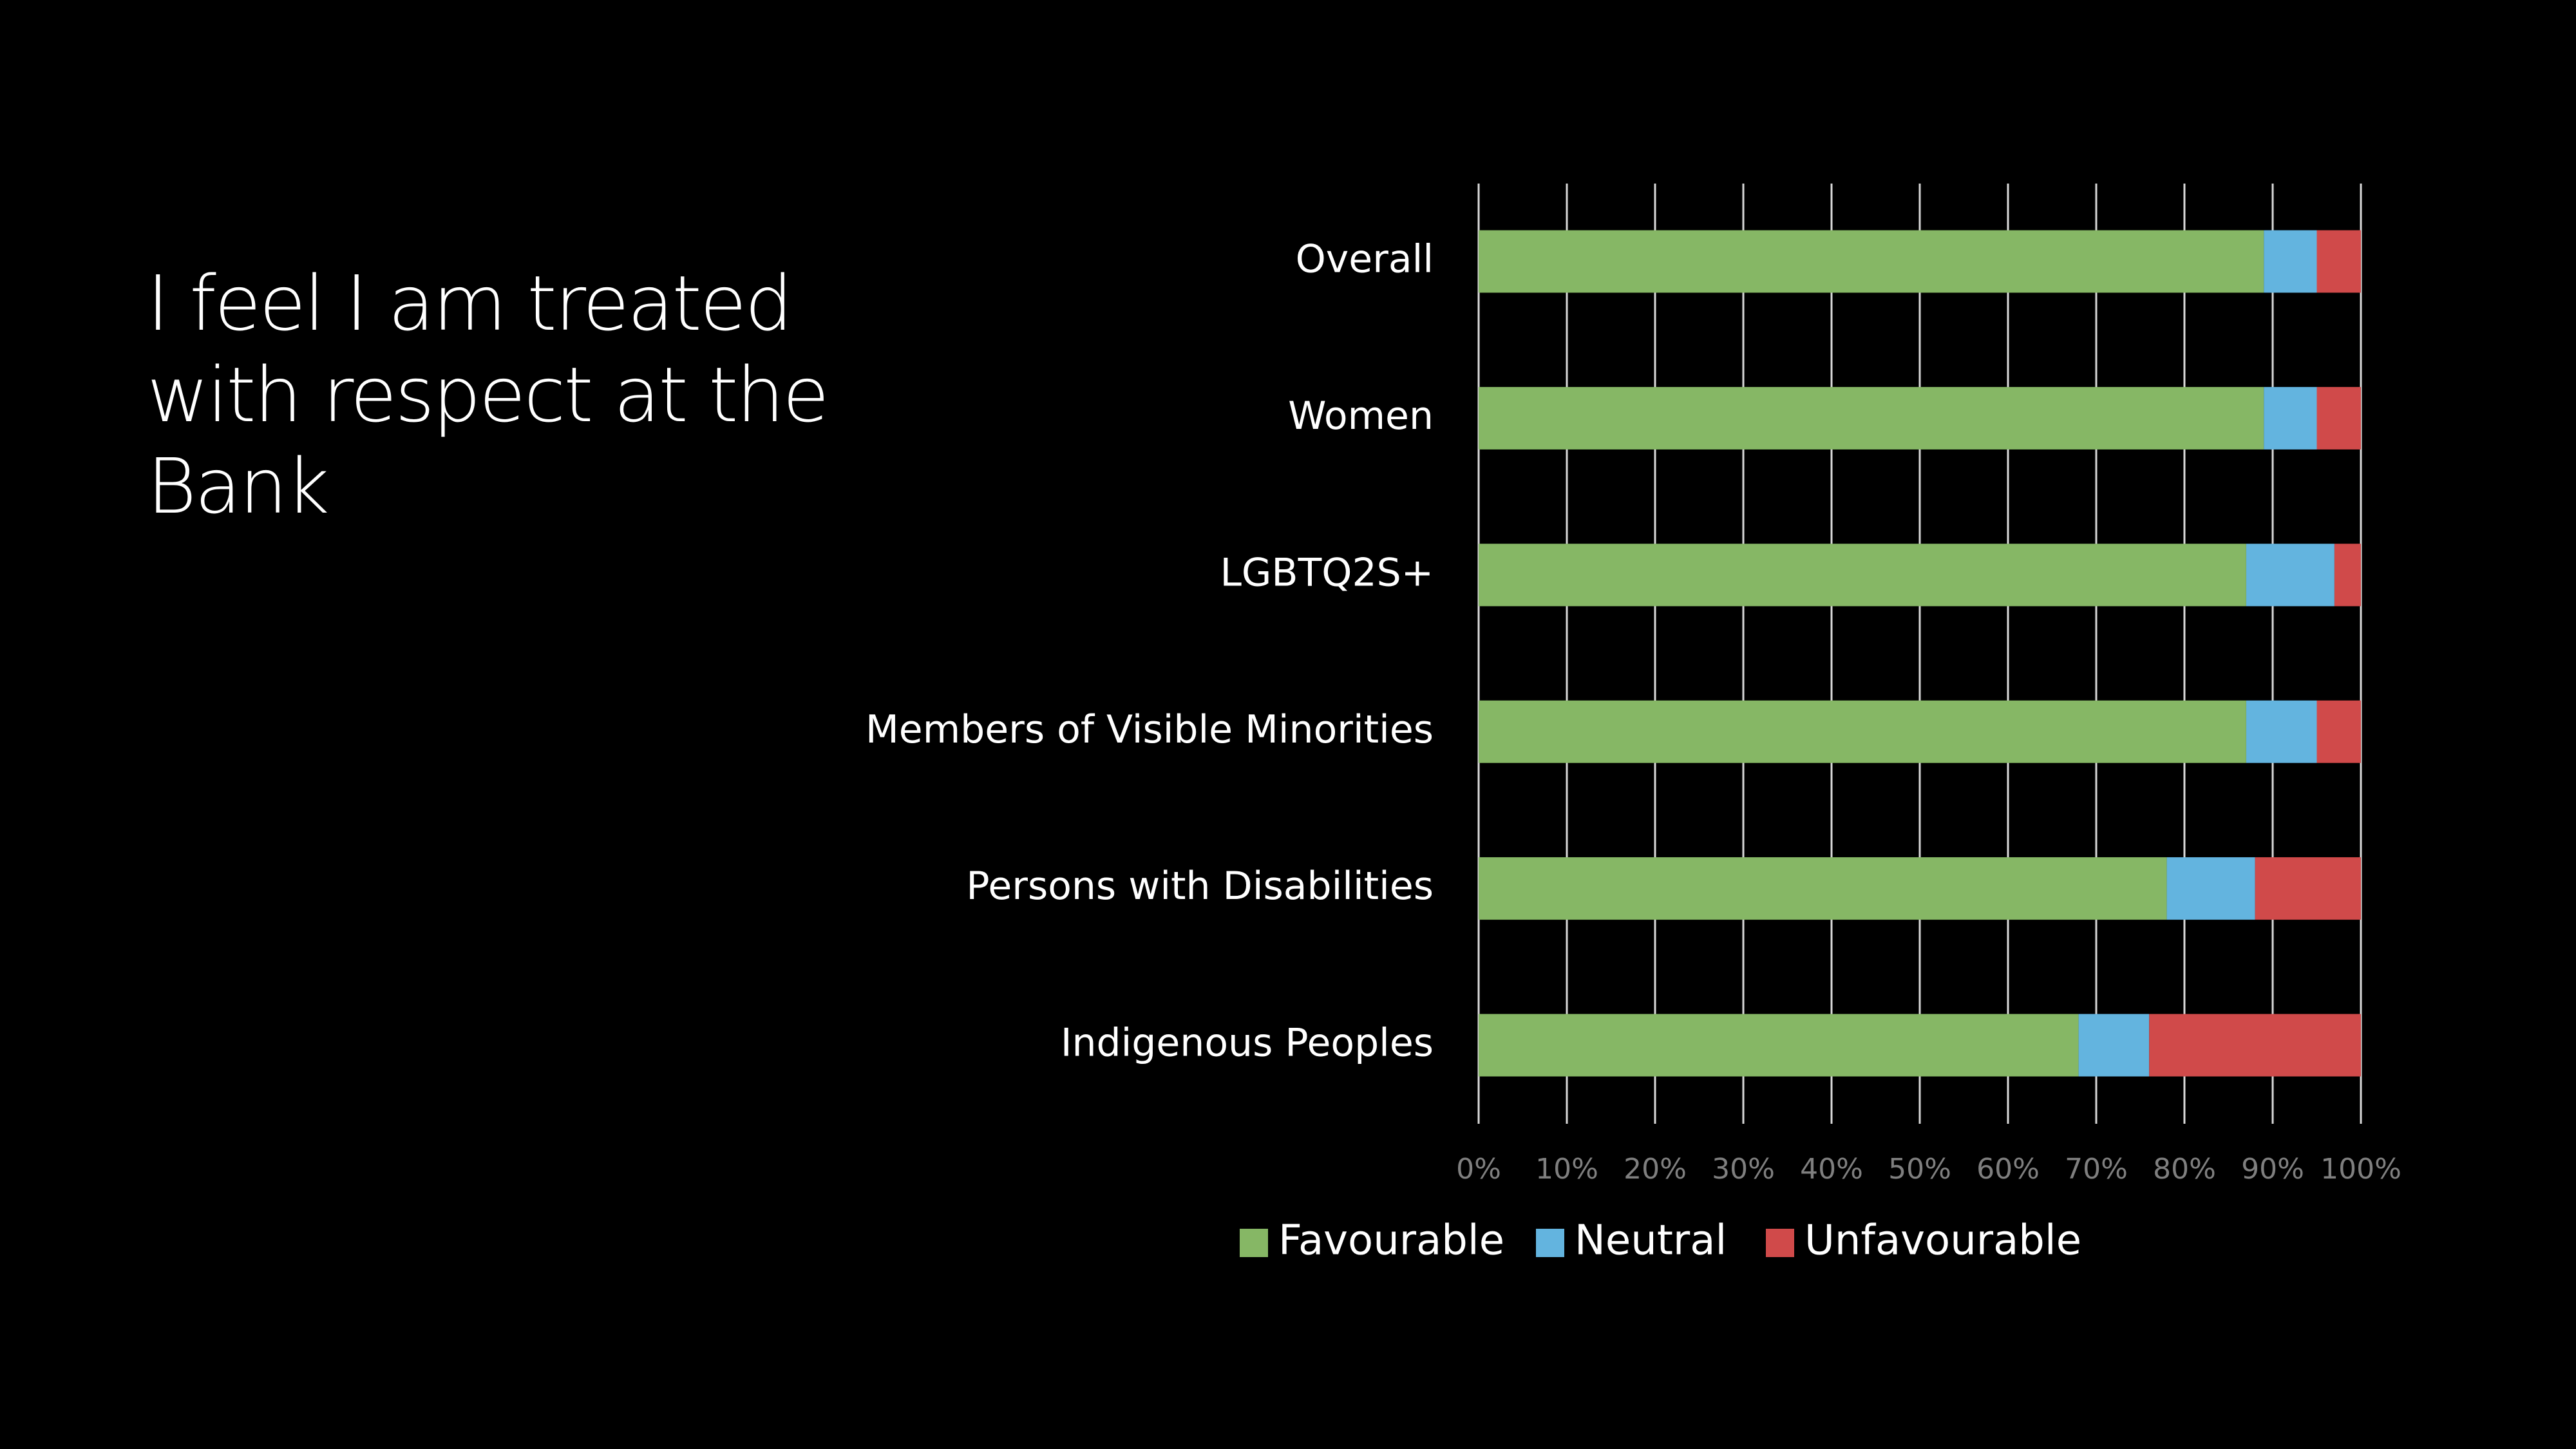 Image resolution: width=2576 pixels, height=1449 pixels. I want to click on x-tick-label: 70%, so click(2097, 1169).